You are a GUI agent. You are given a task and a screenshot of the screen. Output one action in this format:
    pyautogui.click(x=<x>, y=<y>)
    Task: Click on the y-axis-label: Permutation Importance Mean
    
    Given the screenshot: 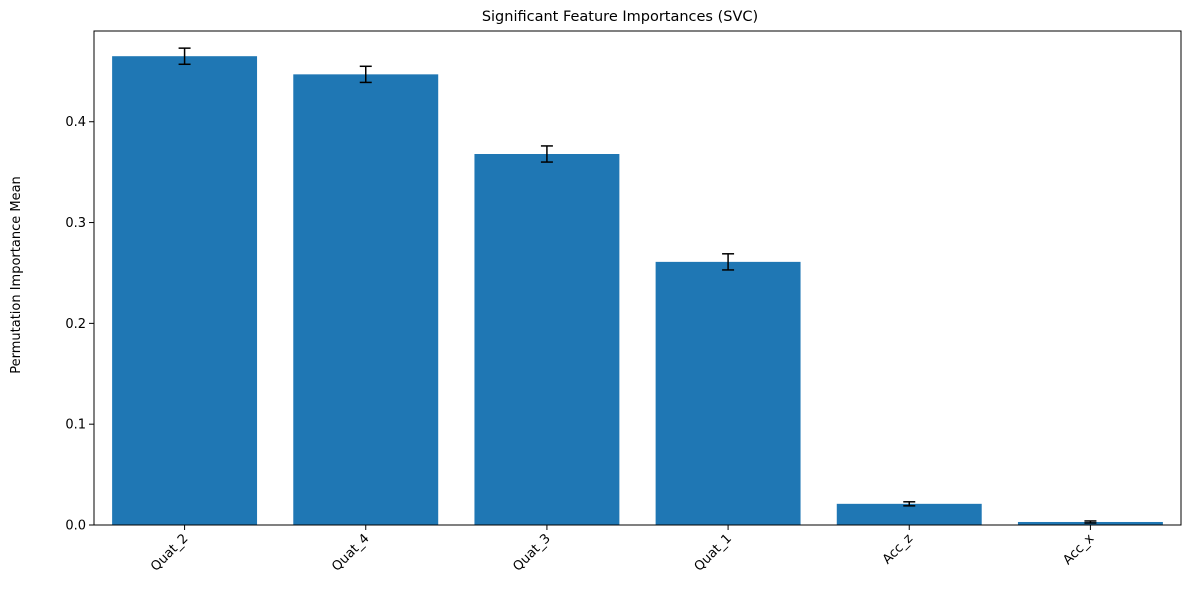 What is the action you would take?
    pyautogui.click(x=16, y=275)
    